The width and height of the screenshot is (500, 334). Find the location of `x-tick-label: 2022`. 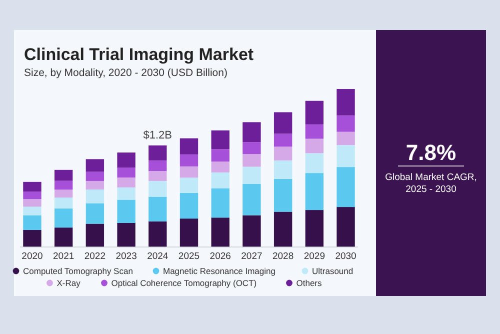

x-tick-label: 2022 is located at coordinates (95, 256).